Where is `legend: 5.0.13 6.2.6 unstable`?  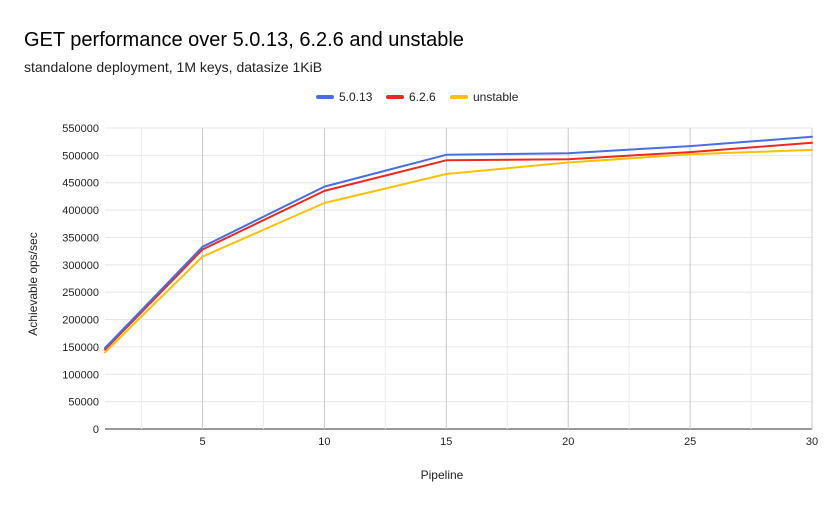
legend: 5.0.13 6.2.6 unstable is located at coordinates (417, 97).